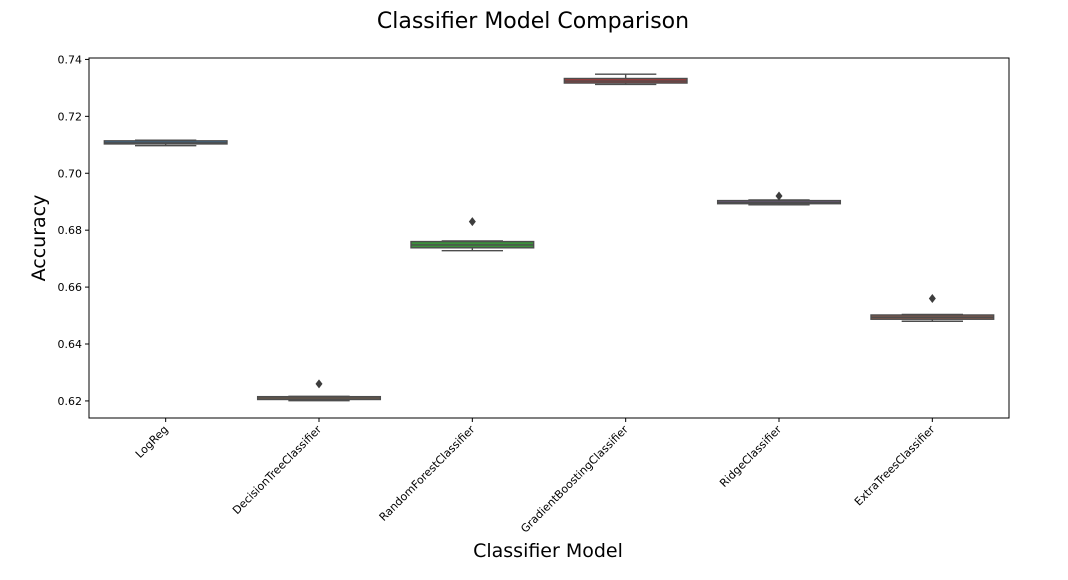 The height and width of the screenshot is (580, 1068). Describe the element at coordinates (70, 59) in the screenshot. I see `y-tick-label: 0.74` at that location.